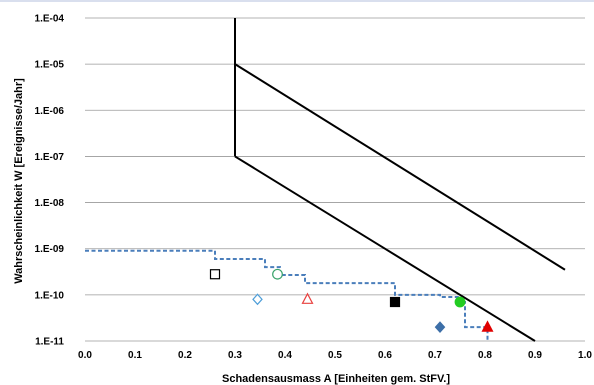  Describe the element at coordinates (50, 65) in the screenshot. I see `y-tick-label: 1.E-05` at that location.